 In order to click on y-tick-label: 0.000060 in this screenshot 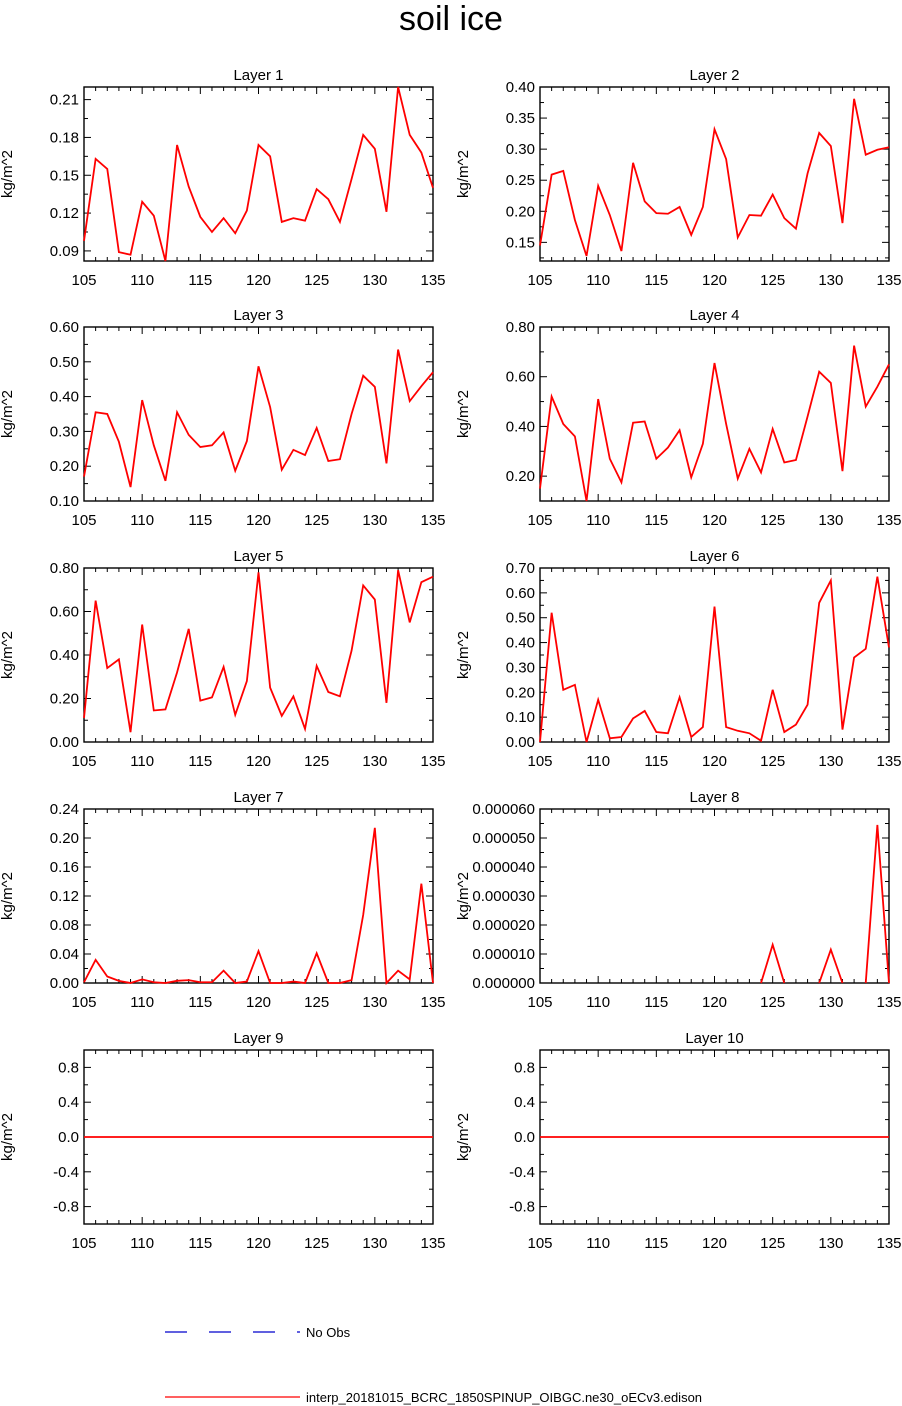, I will do `click(503, 809)`.